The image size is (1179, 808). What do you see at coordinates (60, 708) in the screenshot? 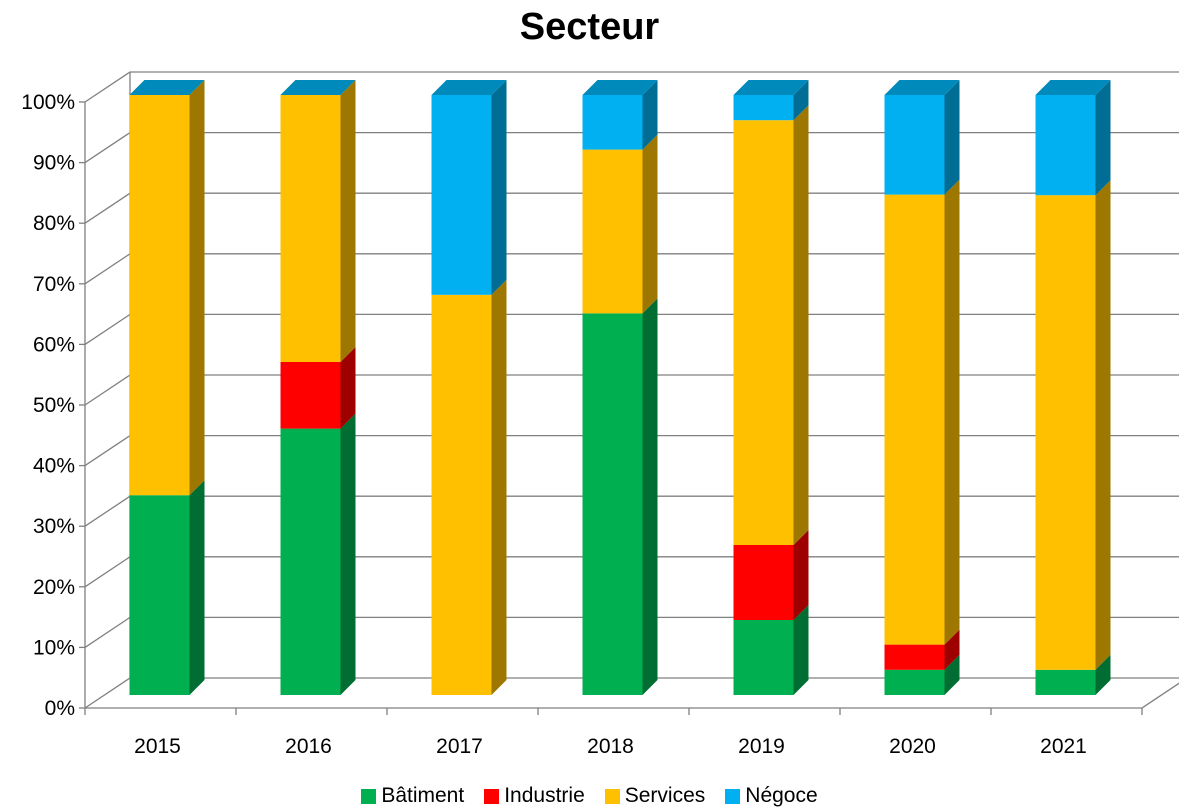
I see `y-tick-label: 0%` at bounding box center [60, 708].